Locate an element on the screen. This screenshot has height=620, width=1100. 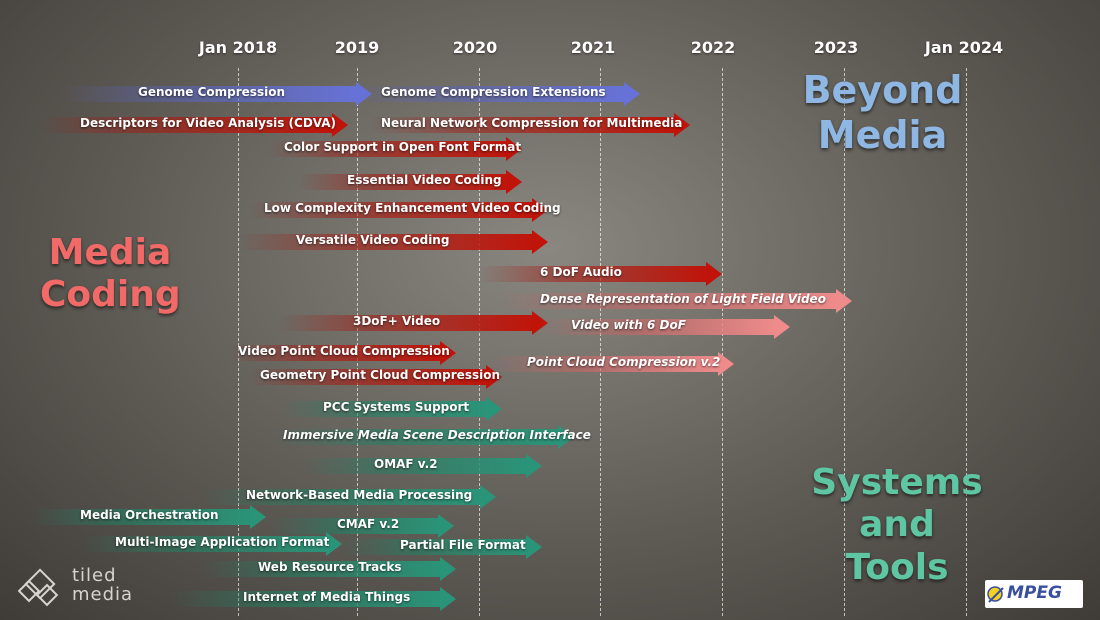
arrow-label: 3DoF+ Video is located at coordinates (397, 321).